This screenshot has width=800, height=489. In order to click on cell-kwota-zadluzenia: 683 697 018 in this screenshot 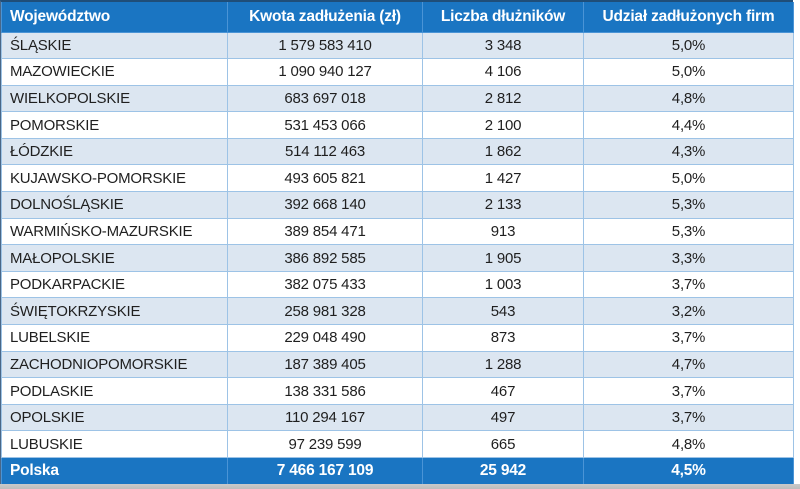, I will do `click(325, 98)`.